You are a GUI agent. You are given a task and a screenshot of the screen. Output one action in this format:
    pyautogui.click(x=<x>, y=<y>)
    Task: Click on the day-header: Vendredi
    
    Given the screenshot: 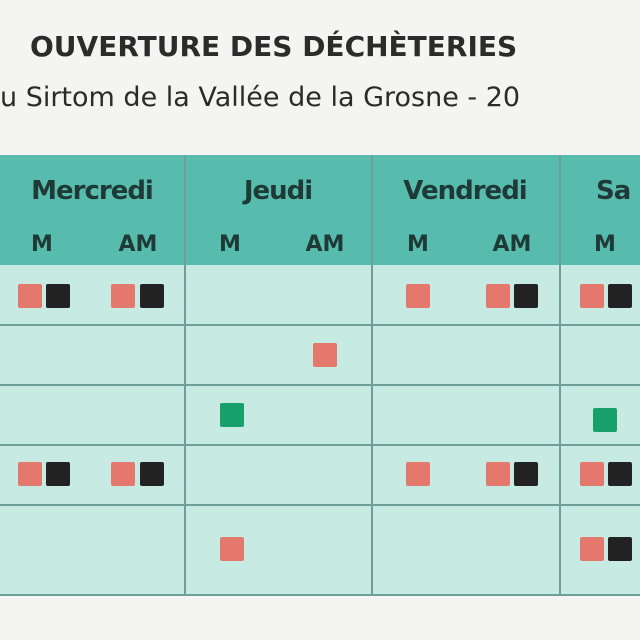 What is the action you would take?
    pyautogui.click(x=465, y=191)
    